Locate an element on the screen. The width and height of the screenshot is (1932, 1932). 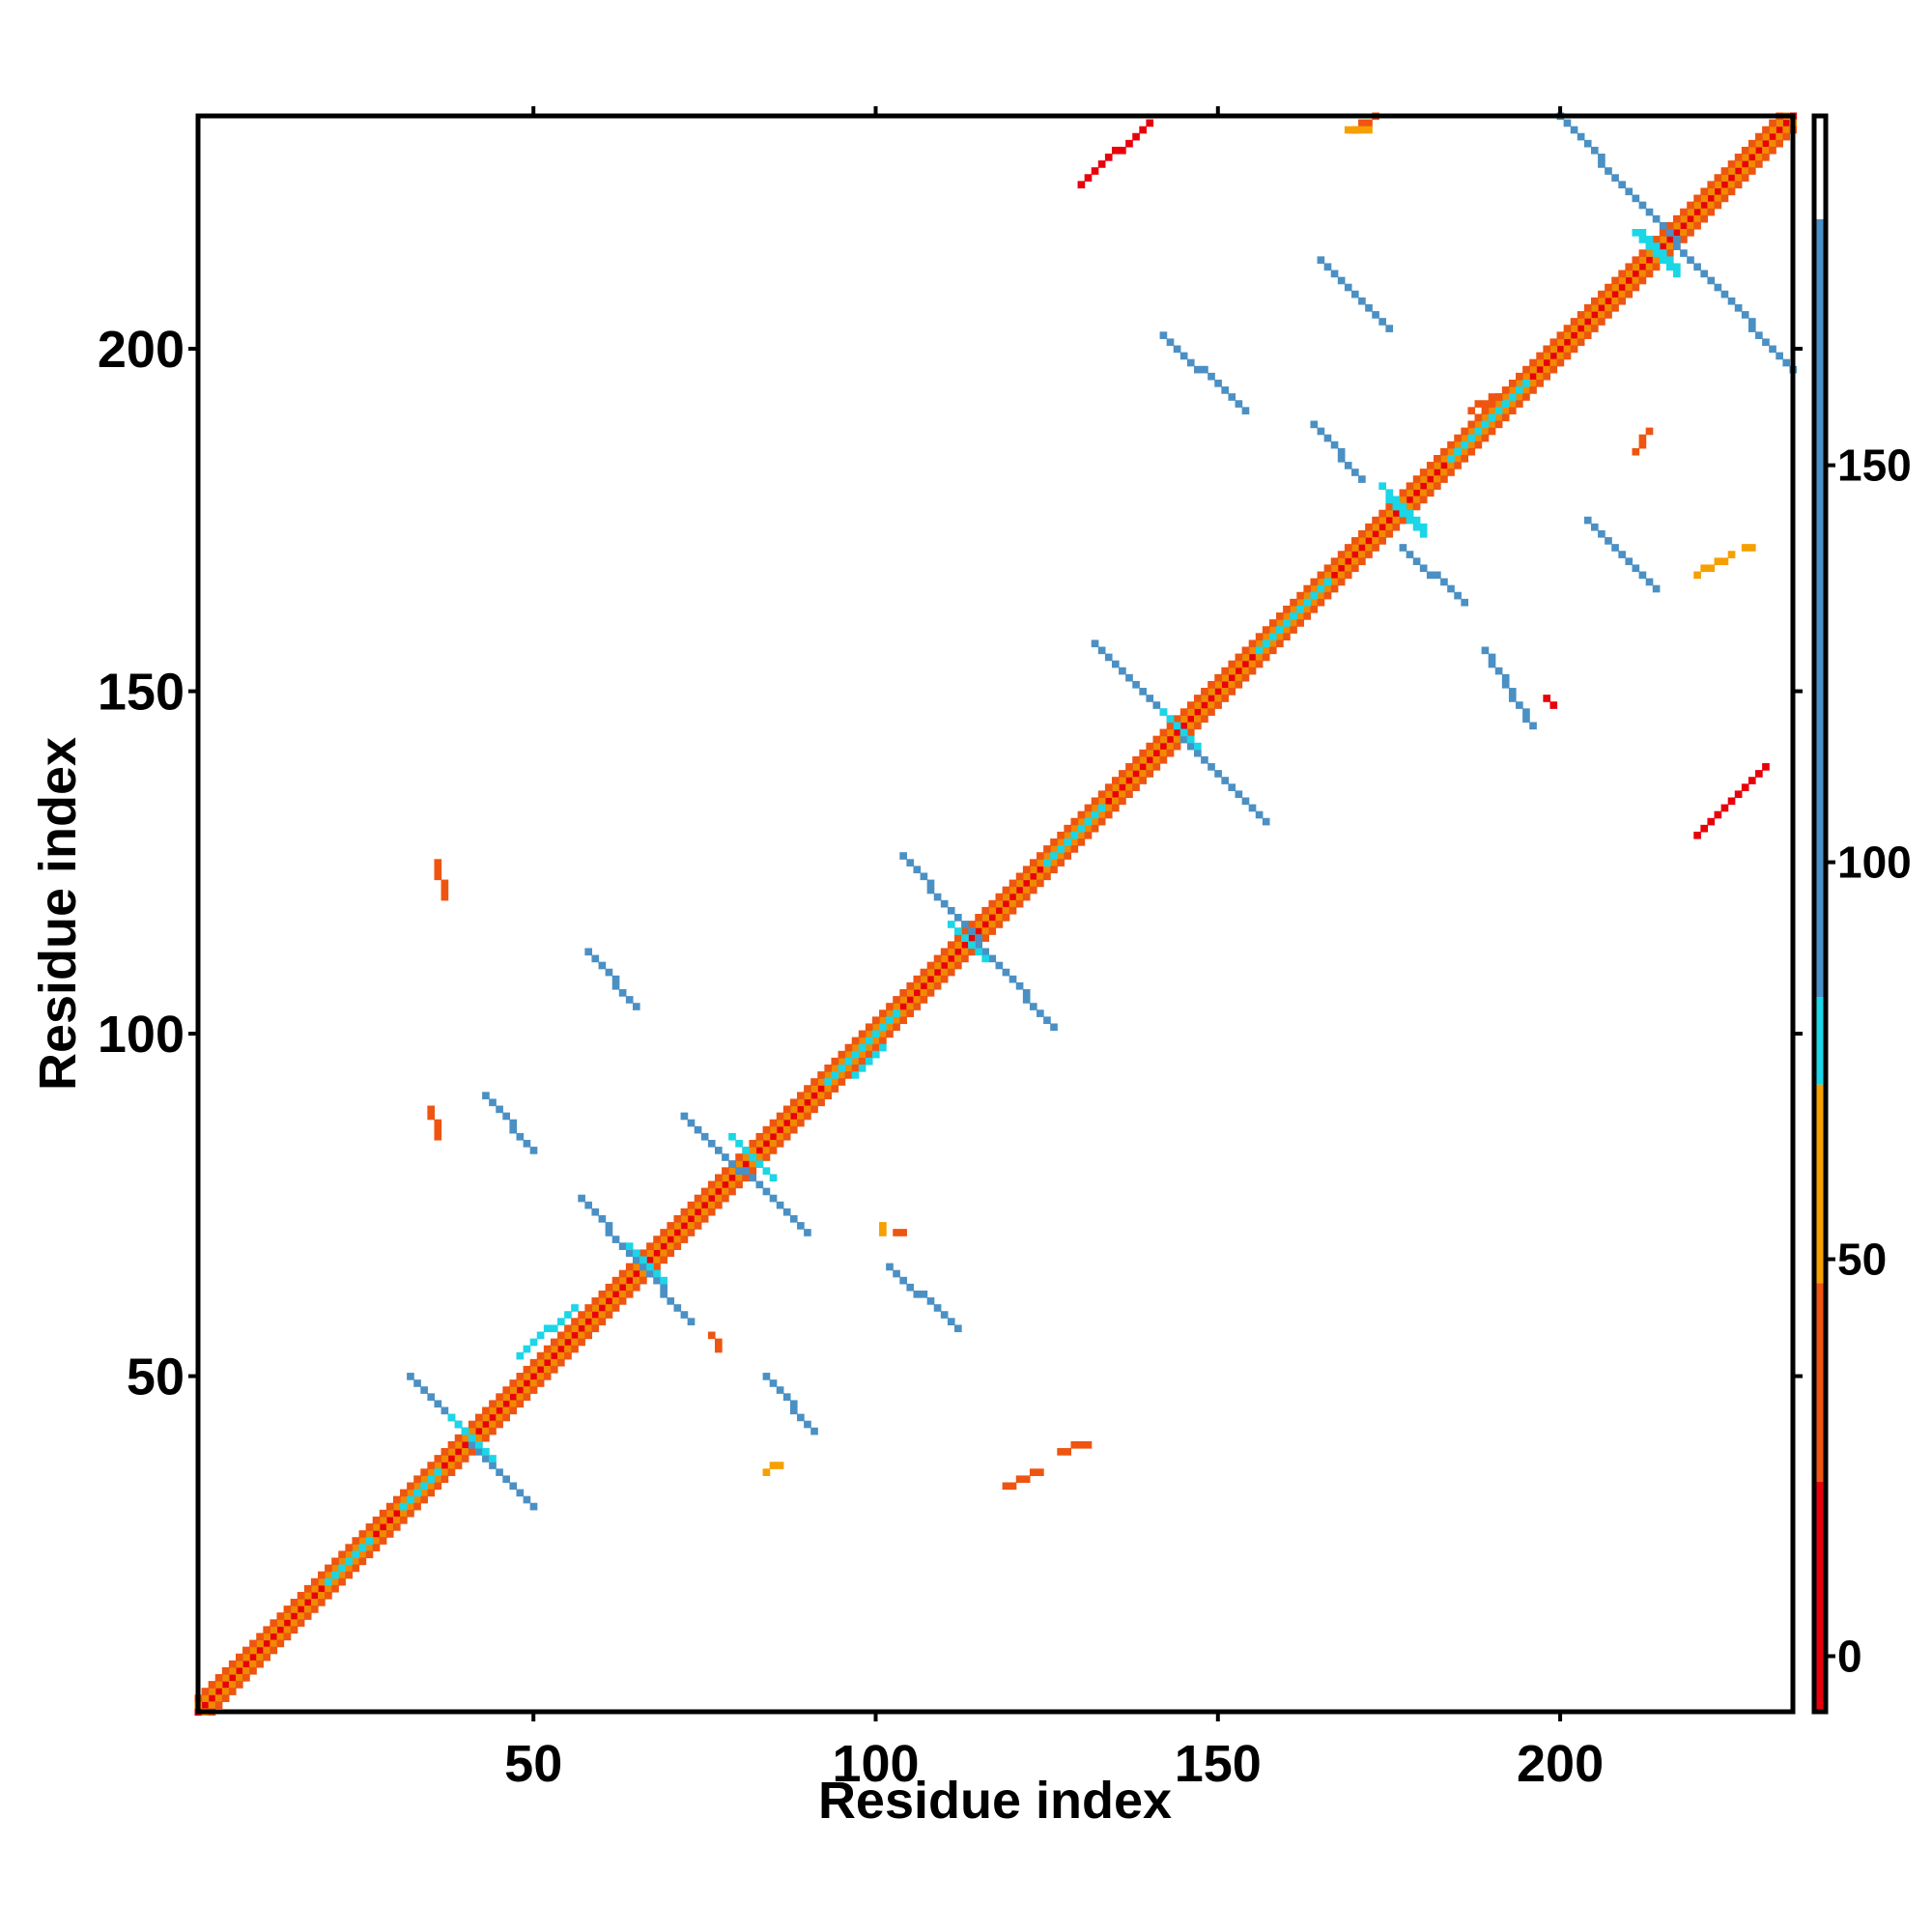
y-tick-label: 150 is located at coordinates (141, 693).